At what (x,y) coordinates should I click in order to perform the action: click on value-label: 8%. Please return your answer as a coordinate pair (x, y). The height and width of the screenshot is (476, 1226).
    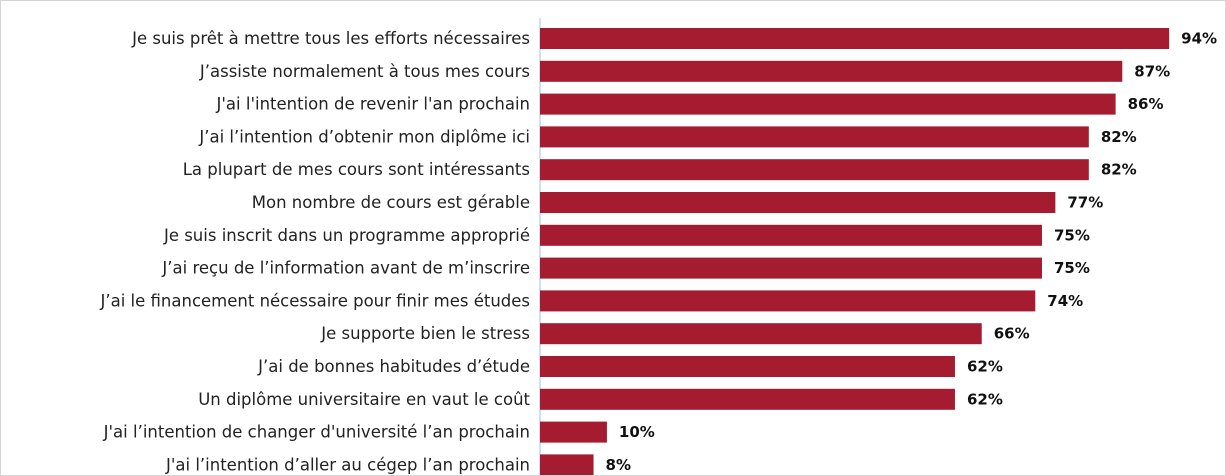
    Looking at the image, I should click on (618, 465).